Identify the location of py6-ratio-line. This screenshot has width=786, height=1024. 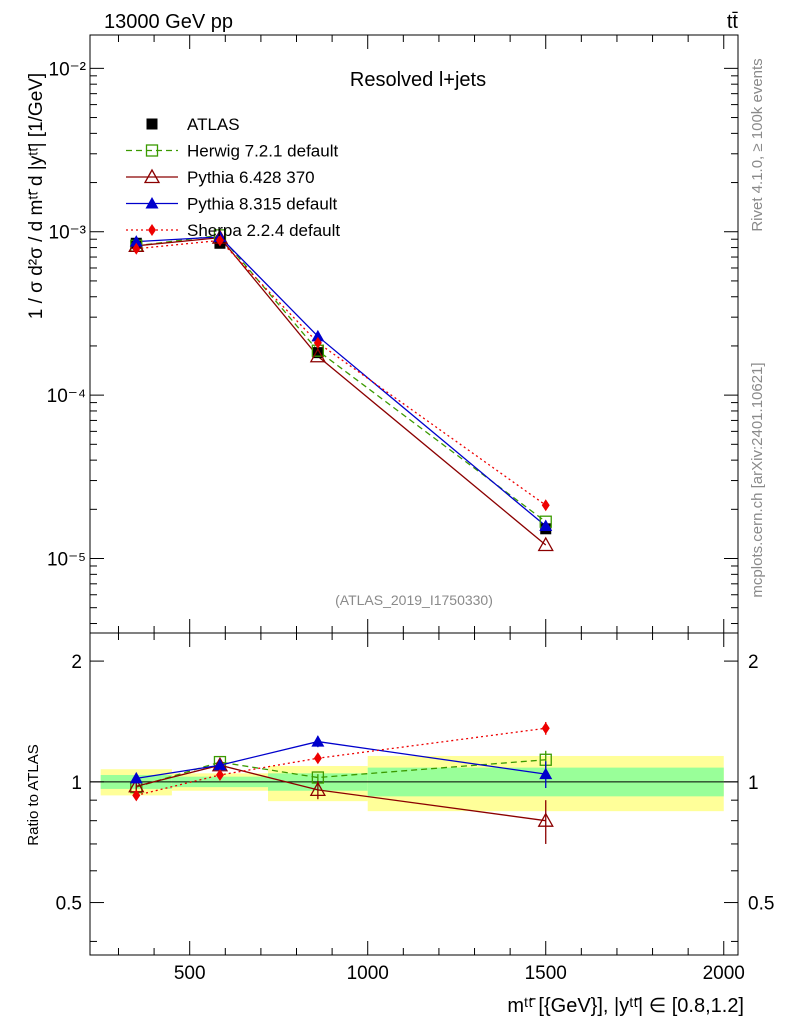
(341, 793).